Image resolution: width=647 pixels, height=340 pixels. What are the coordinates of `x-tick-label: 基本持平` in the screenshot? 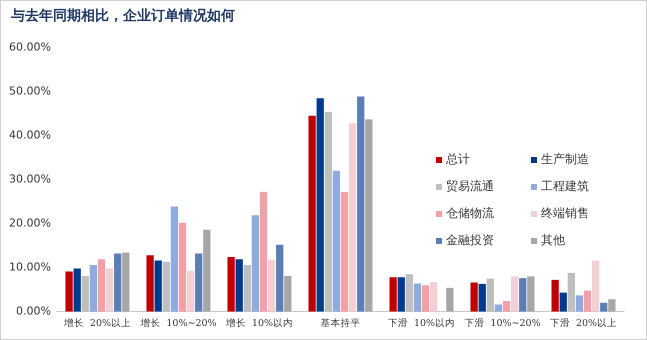 It's located at (340, 322).